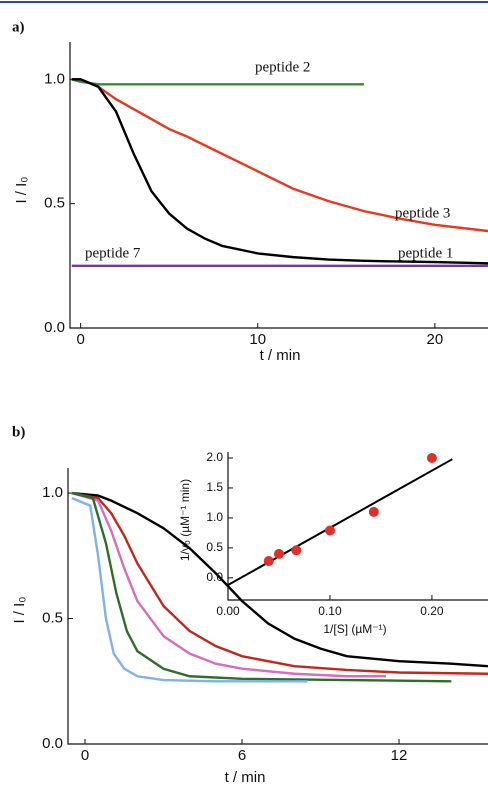 The image size is (488, 789). Describe the element at coordinates (18, 432) in the screenshot. I see `panel-label: b)` at that location.